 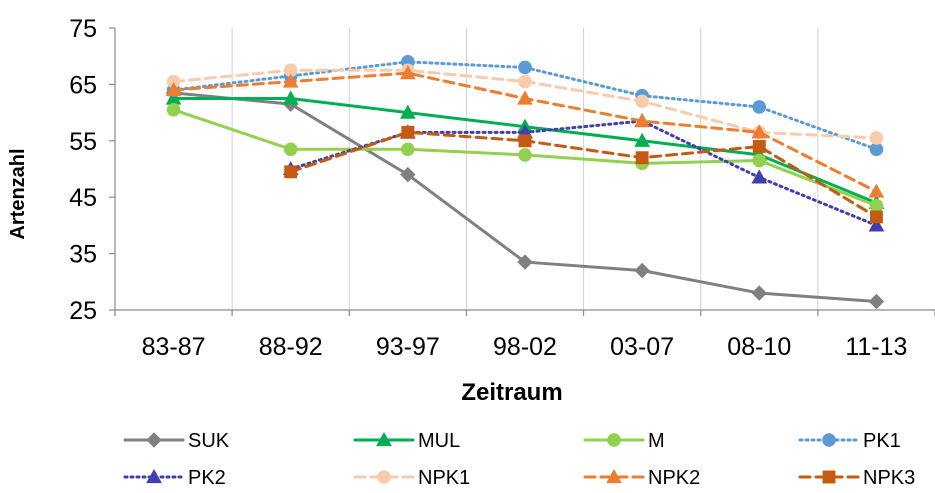 I want to click on y-axis-title: Artenzahl, so click(x=18, y=193).